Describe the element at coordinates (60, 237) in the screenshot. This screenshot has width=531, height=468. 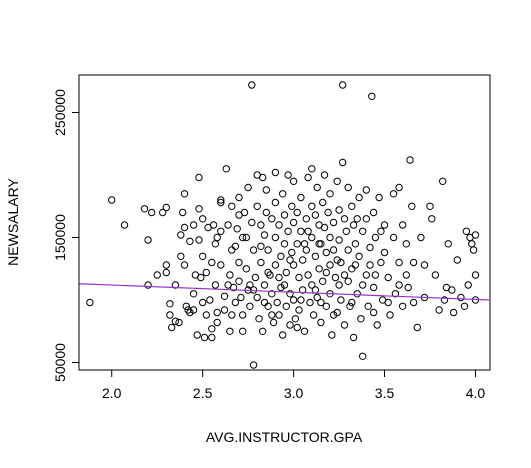
I see `y-tick-label-1: 150000` at that location.